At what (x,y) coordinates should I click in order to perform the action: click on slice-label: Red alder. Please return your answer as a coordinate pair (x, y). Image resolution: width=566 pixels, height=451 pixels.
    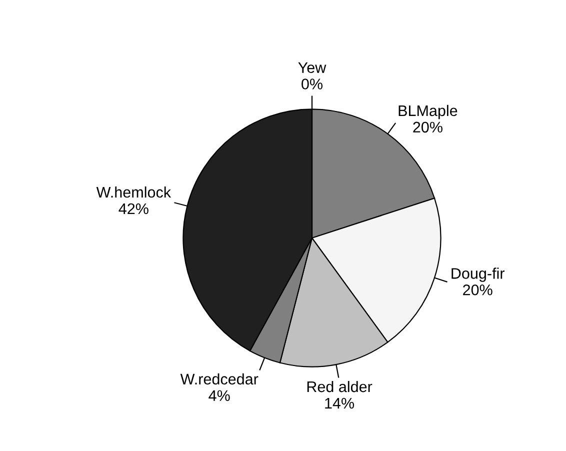
    Looking at the image, I should click on (339, 386).